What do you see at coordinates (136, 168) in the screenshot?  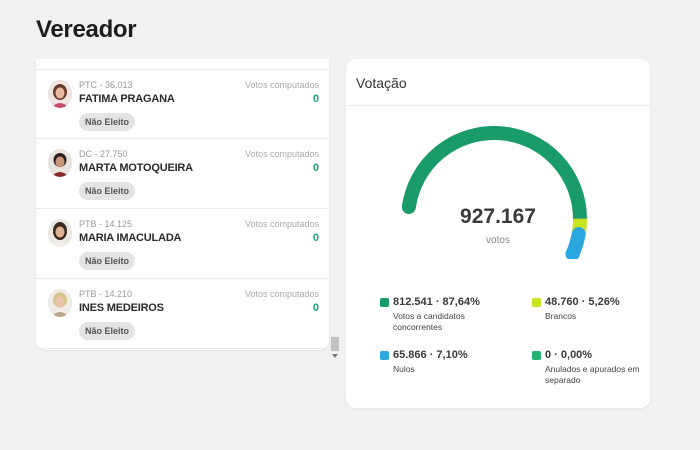 I see `candidate-name: MARTA MOTOQUEIRA` at bounding box center [136, 168].